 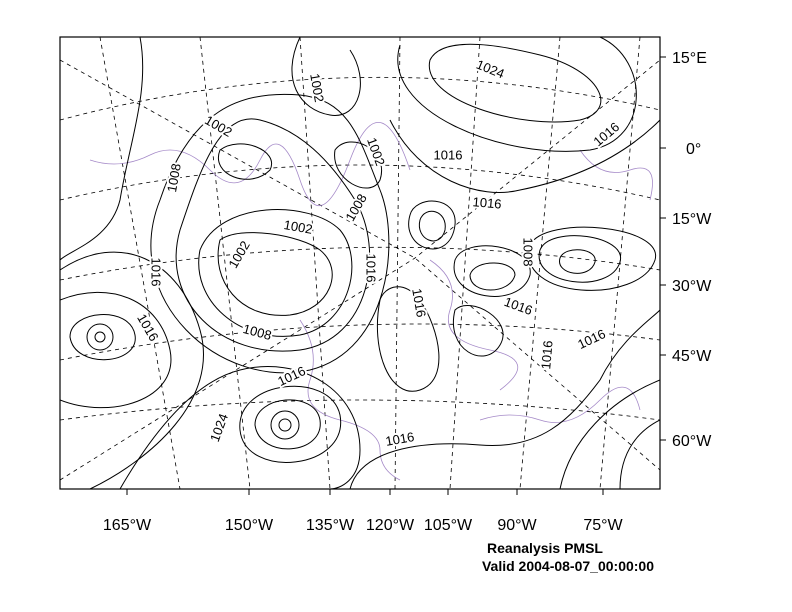 What do you see at coordinates (692, 356) in the screenshot?
I see `lat-label: 45°W` at bounding box center [692, 356].